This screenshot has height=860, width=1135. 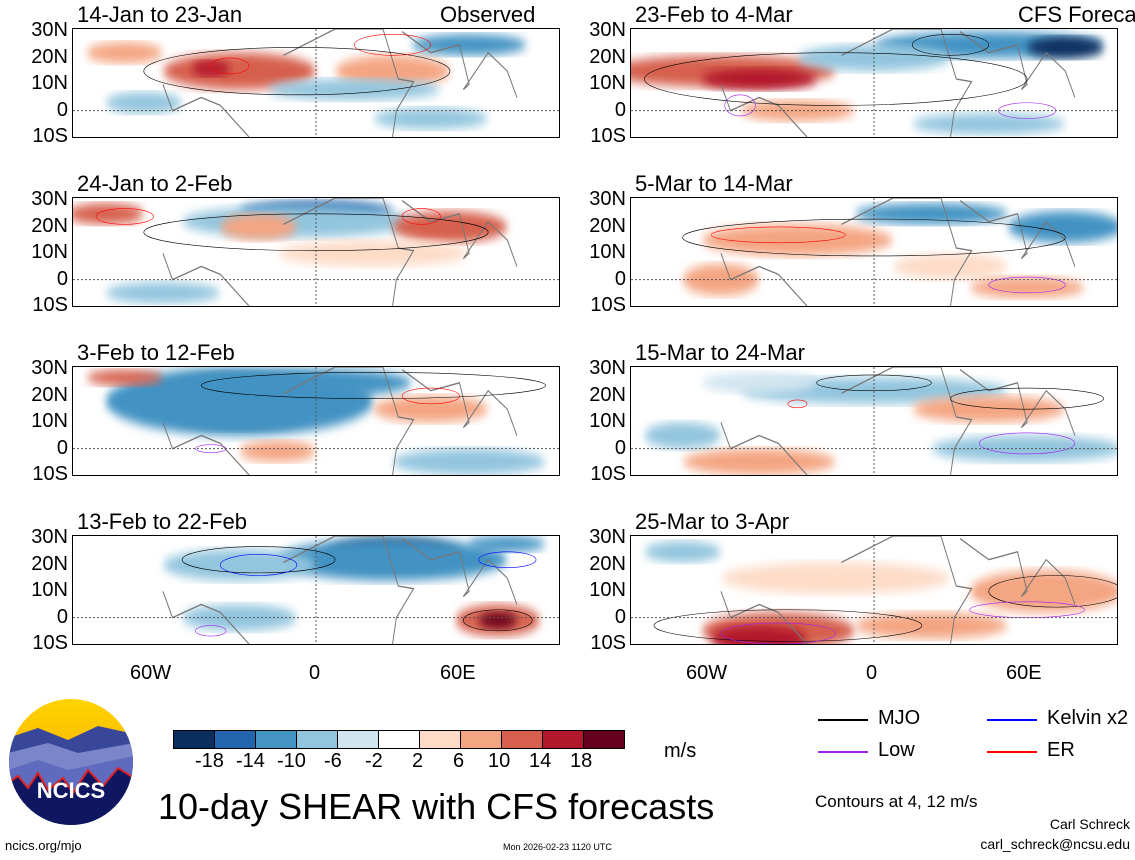 What do you see at coordinates (1076, 14) in the screenshot?
I see `panel-header: CFS Forecast` at bounding box center [1076, 14].